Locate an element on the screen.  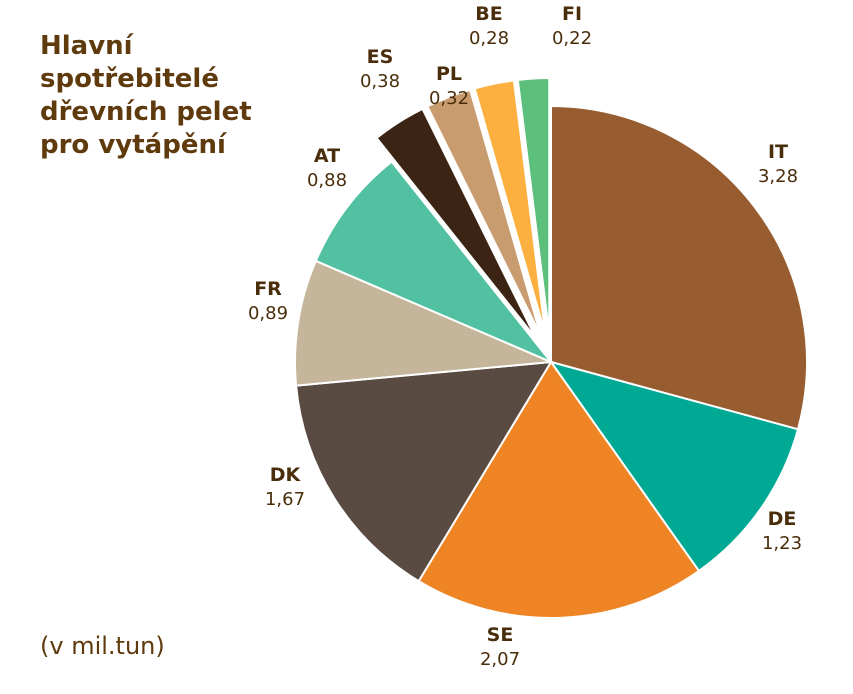
slice-value-se: 2,07 is located at coordinates (500, 659).